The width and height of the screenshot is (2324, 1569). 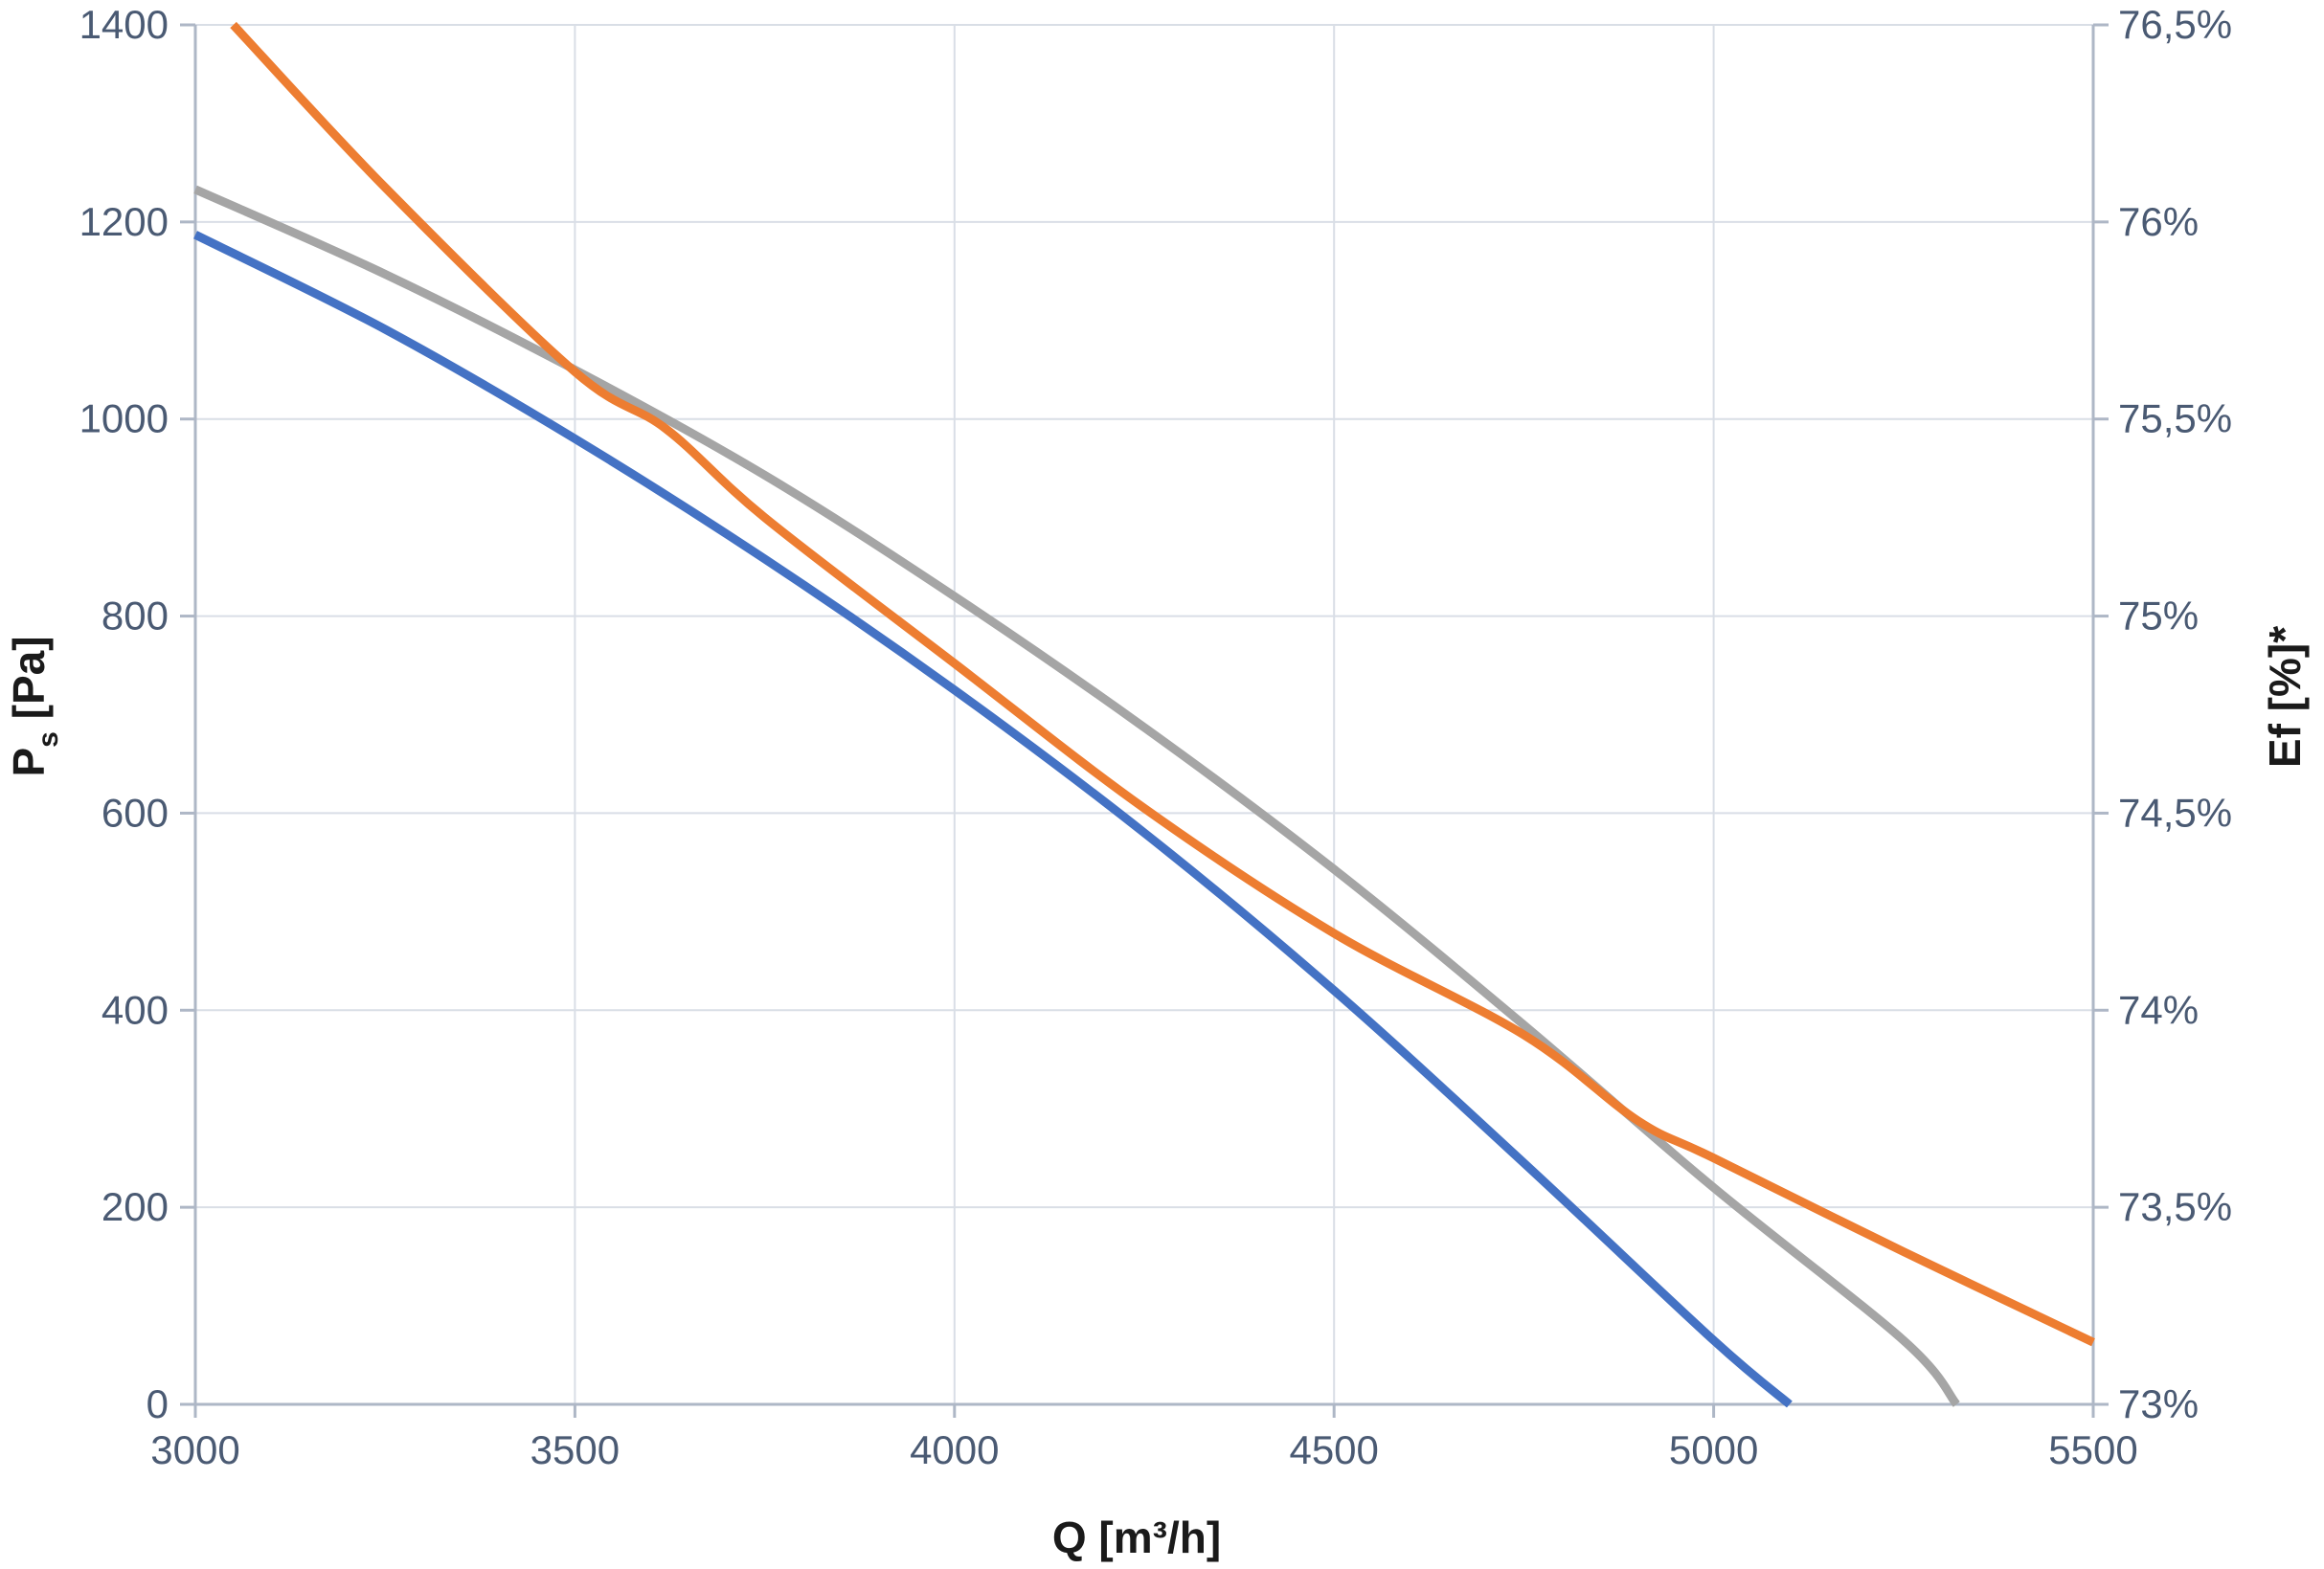 What do you see at coordinates (124, 221) in the screenshot?
I see `y-tick-label: 1200` at bounding box center [124, 221].